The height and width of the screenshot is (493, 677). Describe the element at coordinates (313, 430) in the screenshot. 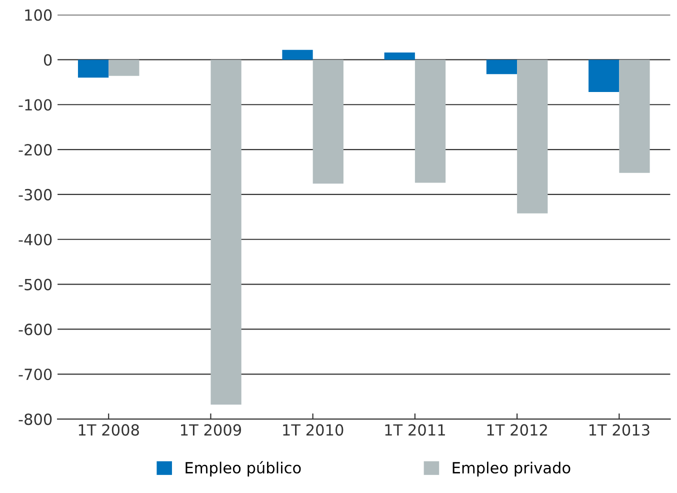

I see `x-tick-label: 1T 2010` at that location.